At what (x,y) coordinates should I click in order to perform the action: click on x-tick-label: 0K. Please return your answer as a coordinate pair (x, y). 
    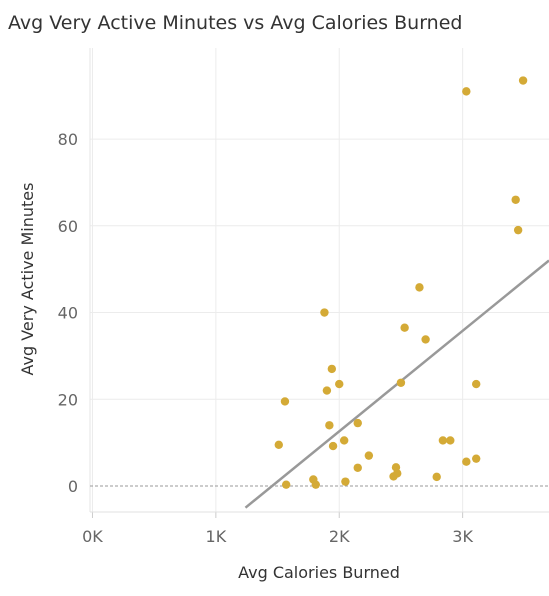
    Looking at the image, I should click on (92, 536).